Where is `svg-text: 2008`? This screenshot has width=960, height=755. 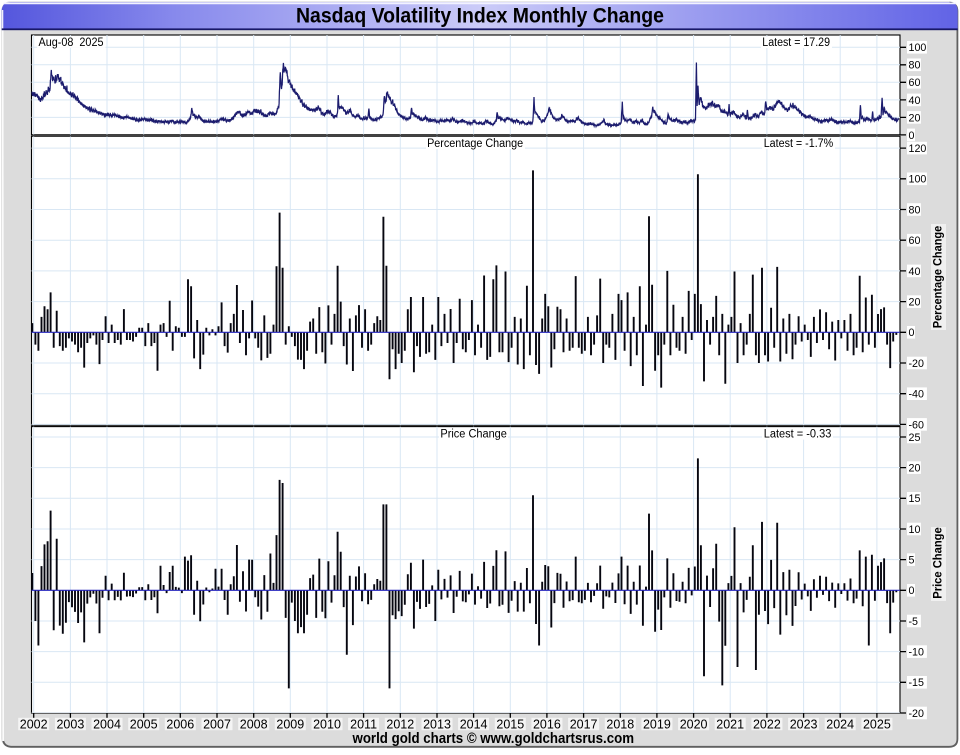
svg-text: 2008 is located at coordinates (254, 724).